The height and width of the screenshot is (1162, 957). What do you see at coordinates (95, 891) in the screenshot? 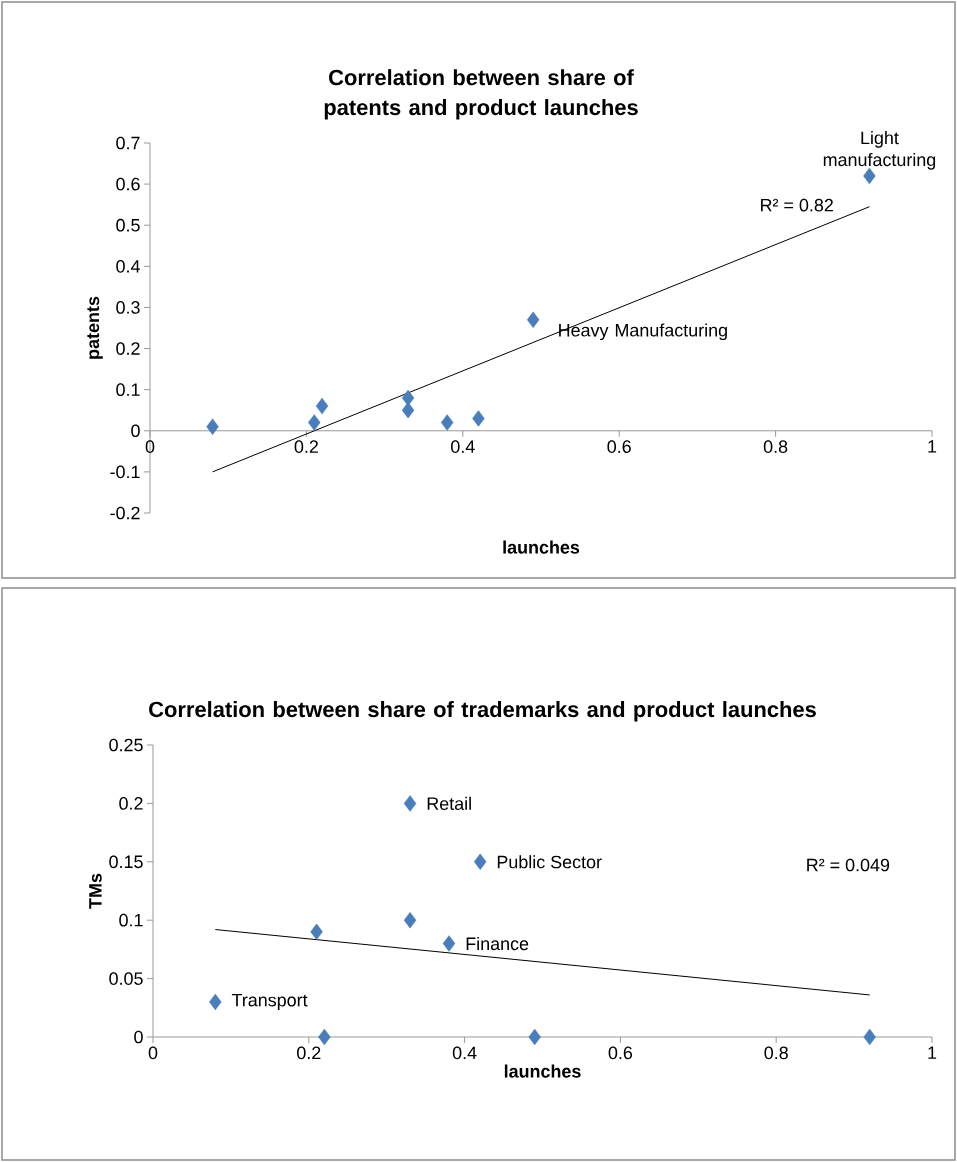
I see `y-axis-title: TMs` at bounding box center [95, 891].